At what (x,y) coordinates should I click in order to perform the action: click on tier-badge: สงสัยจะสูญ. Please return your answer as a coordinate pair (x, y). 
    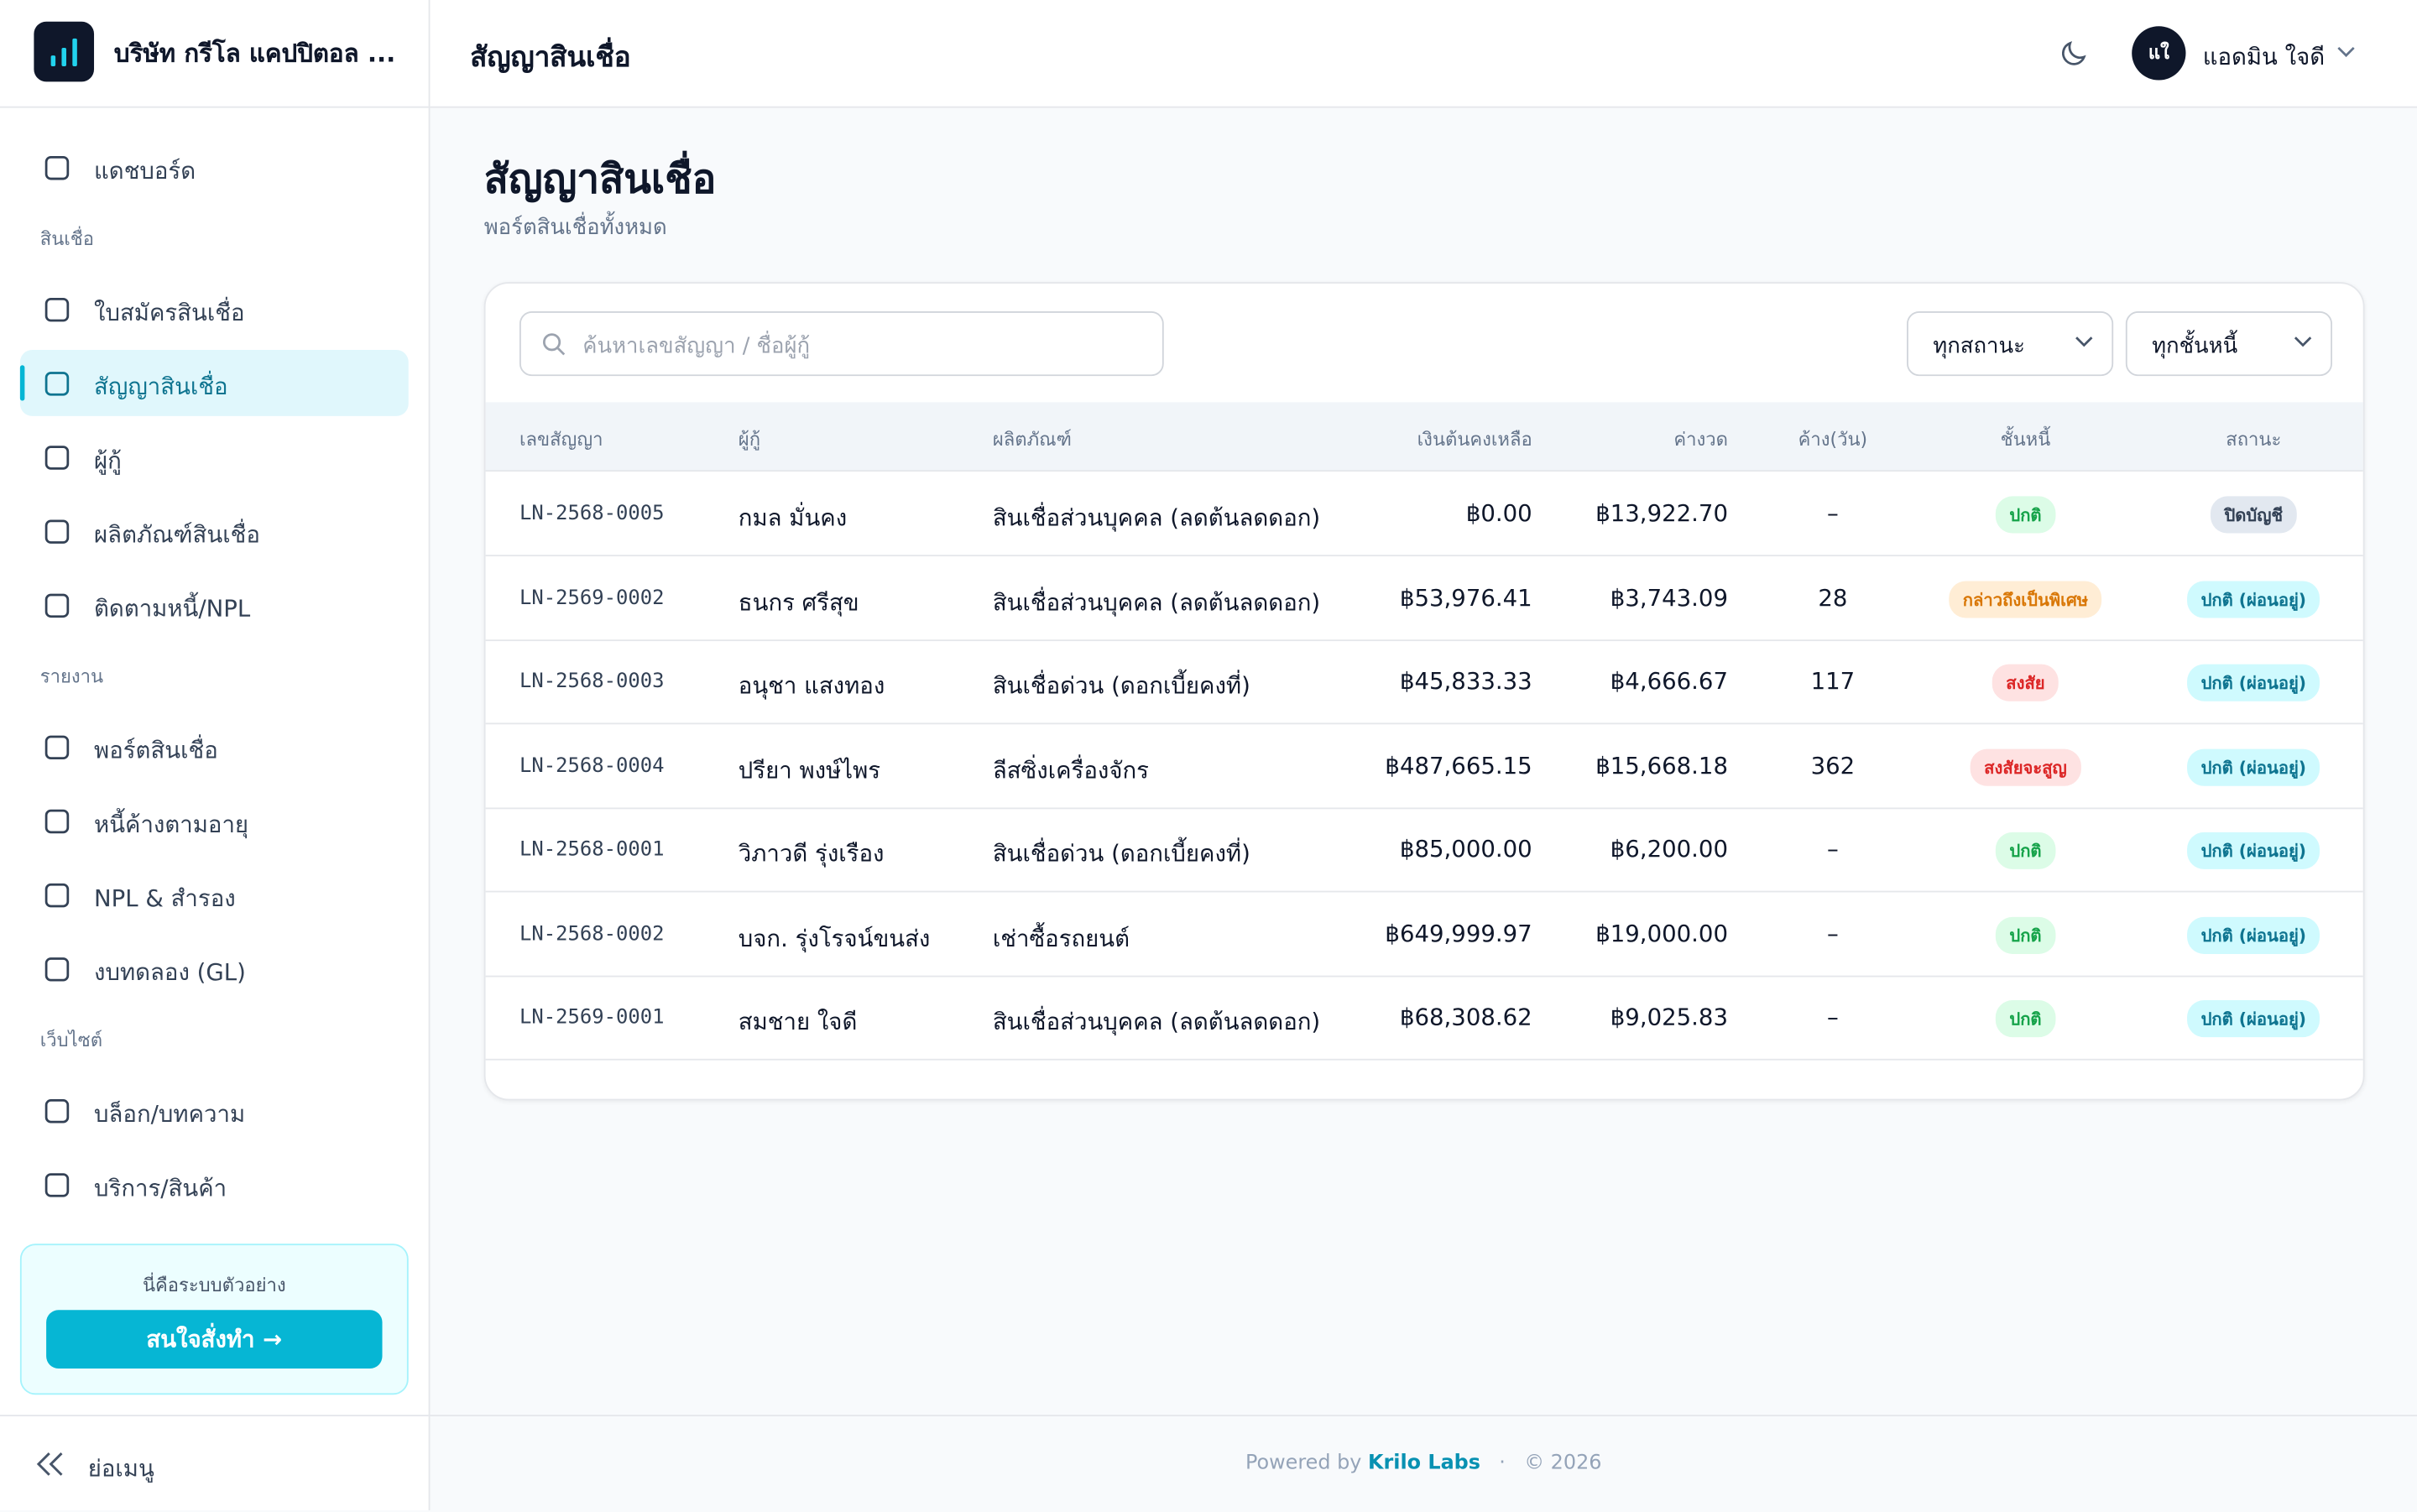
    Looking at the image, I should click on (2025, 766).